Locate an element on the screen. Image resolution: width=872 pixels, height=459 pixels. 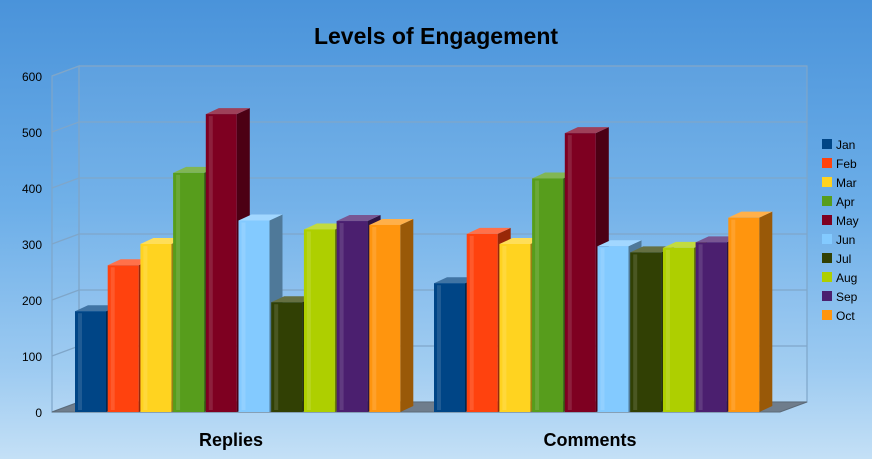
x-axis-categories: Replies Comments is located at coordinates (418, 440).